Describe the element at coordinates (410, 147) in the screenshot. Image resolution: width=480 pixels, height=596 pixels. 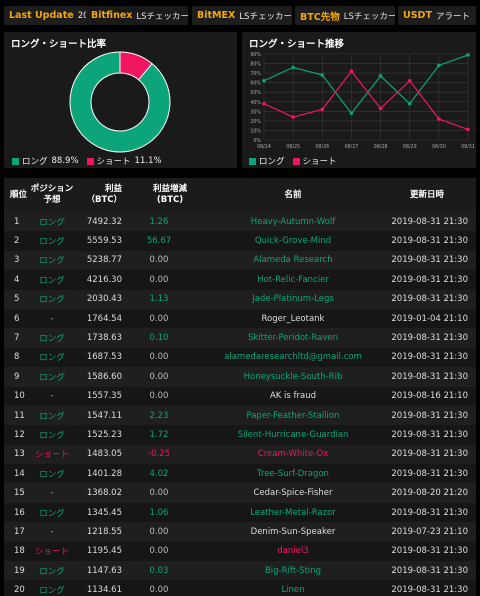
I see `x-tick-label: 08/29` at that location.